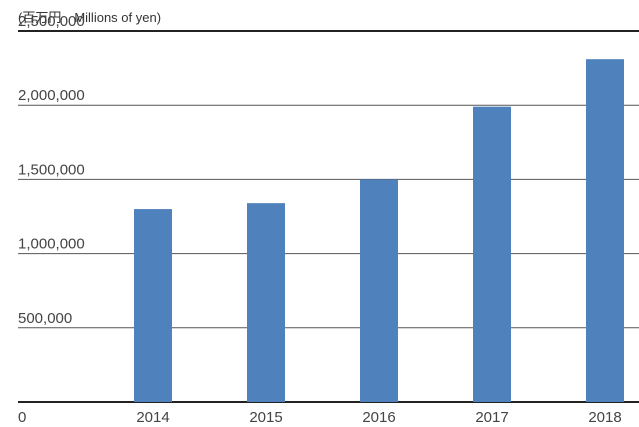  Describe the element at coordinates (604, 417) in the screenshot. I see `x-tick-label: 2018` at that location.